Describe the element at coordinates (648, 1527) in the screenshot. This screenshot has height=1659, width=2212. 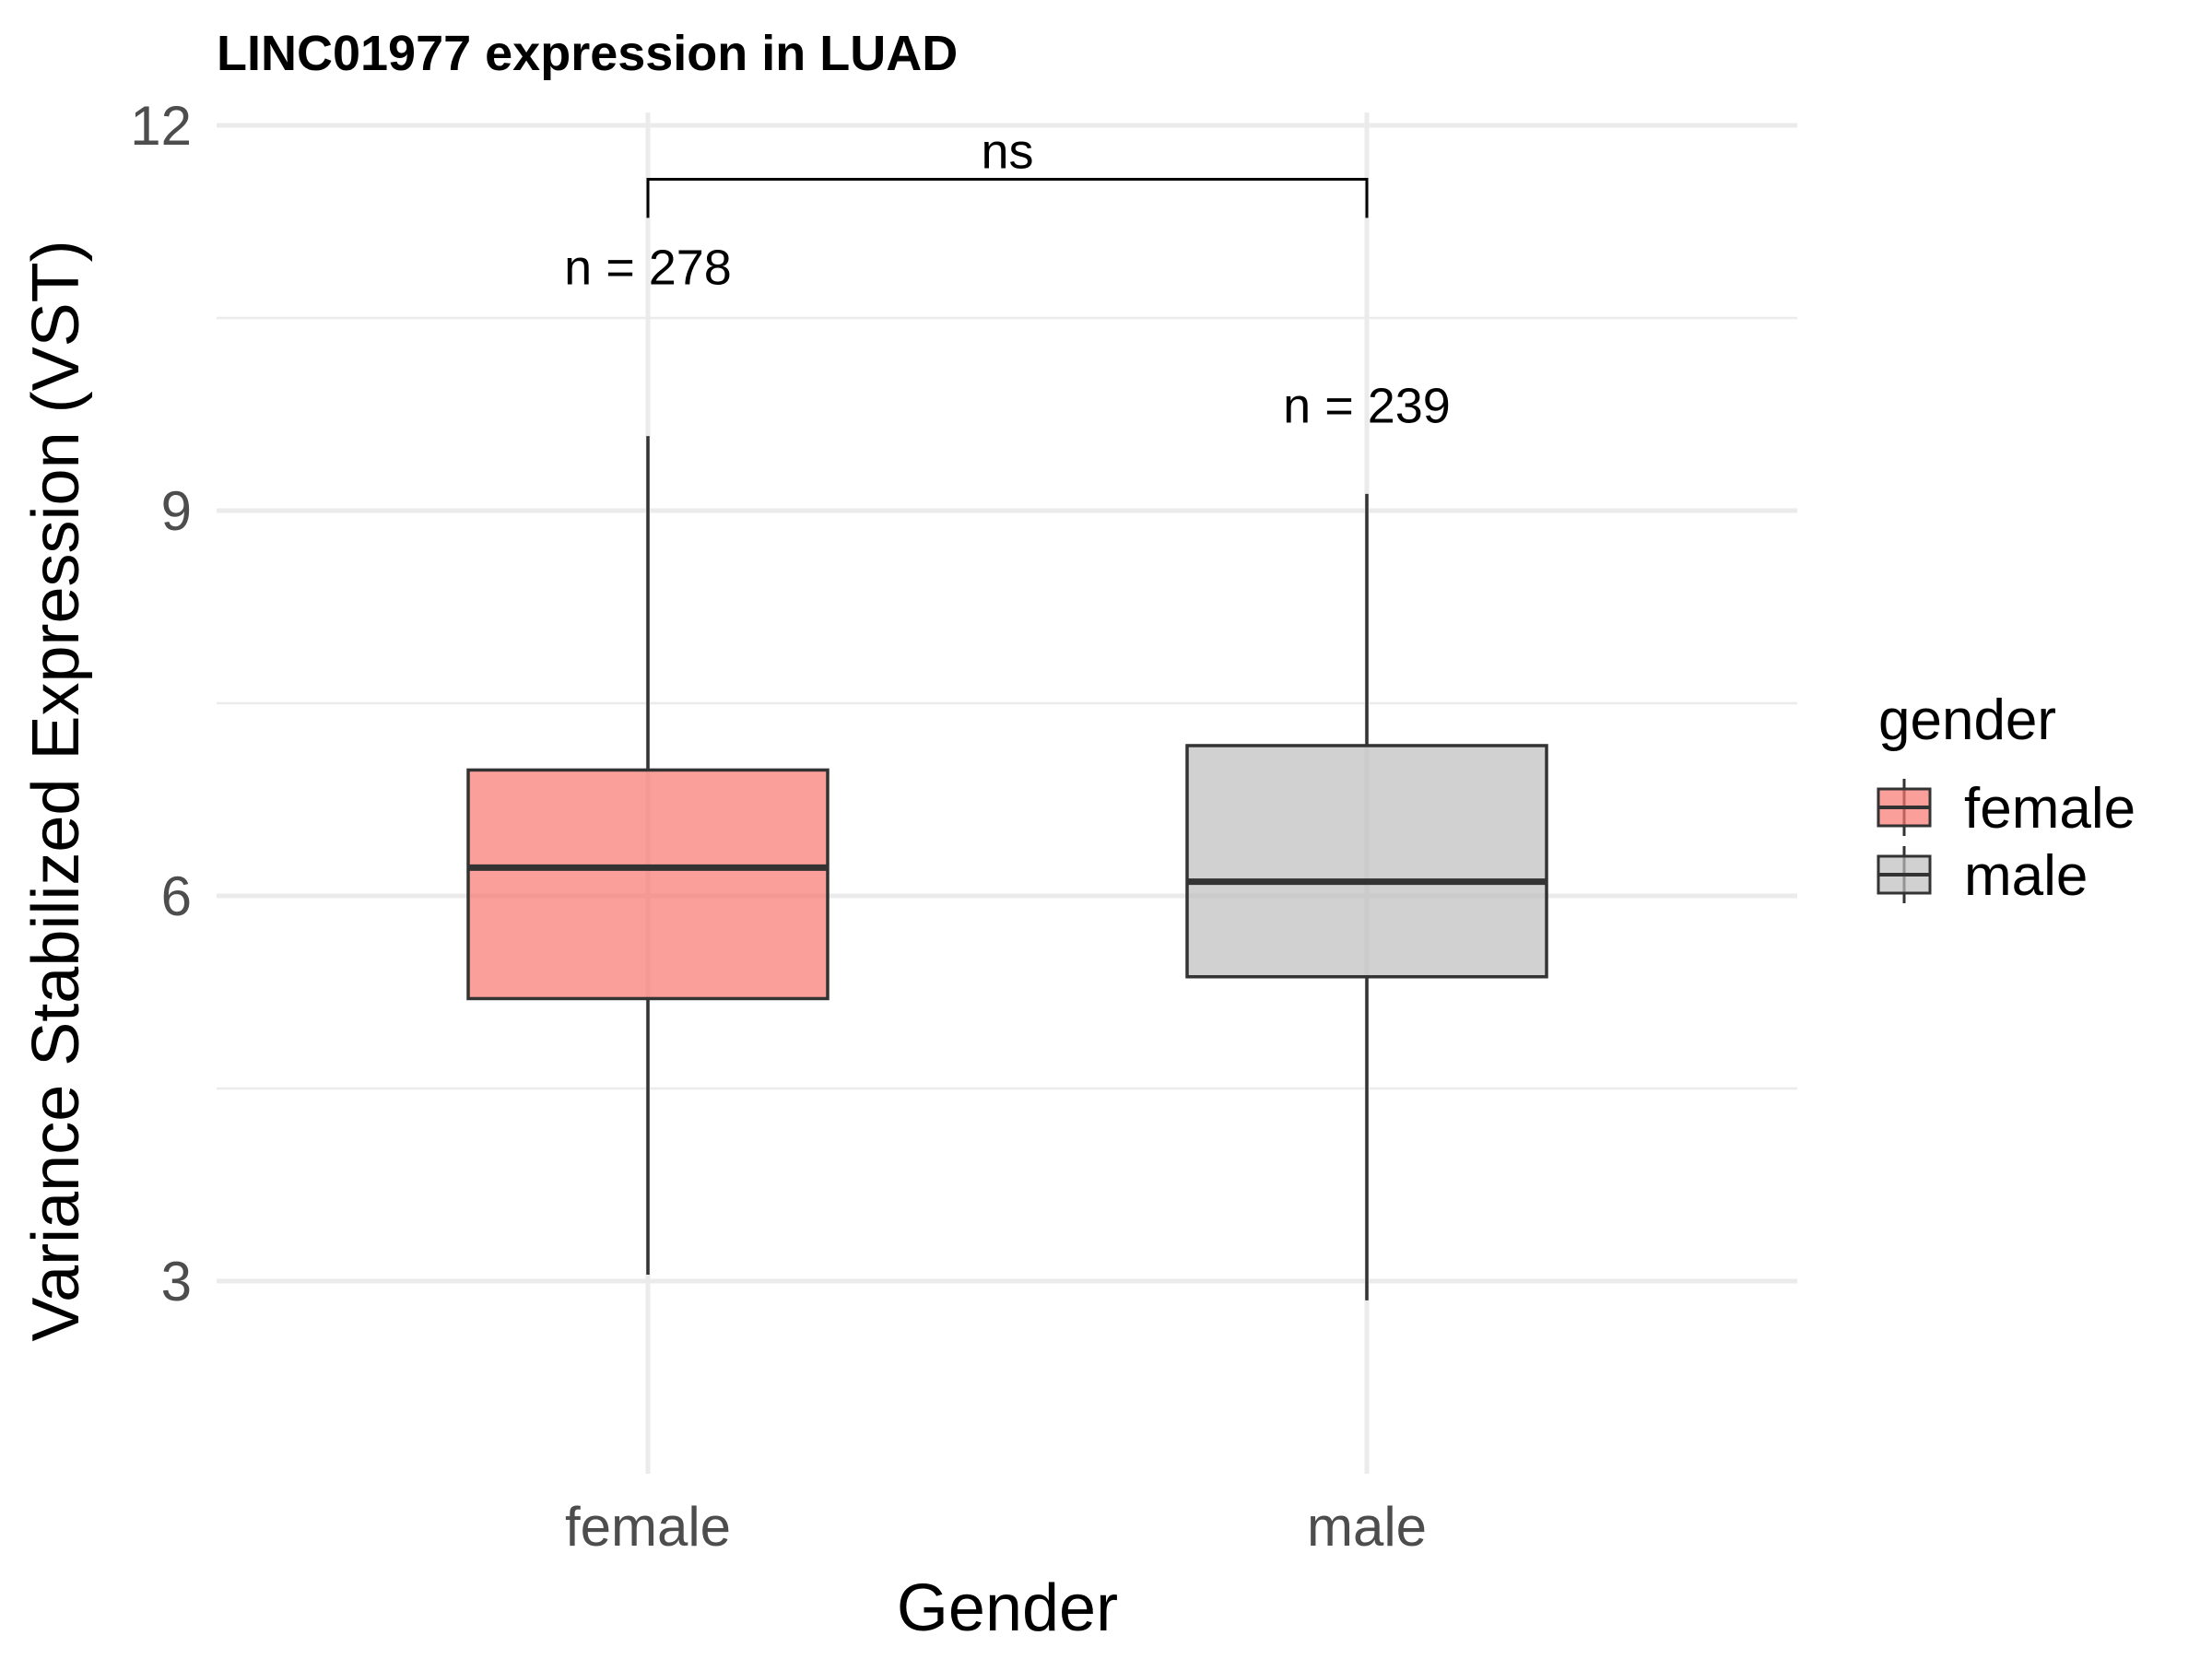
I see `x-tick-label: female` at that location.